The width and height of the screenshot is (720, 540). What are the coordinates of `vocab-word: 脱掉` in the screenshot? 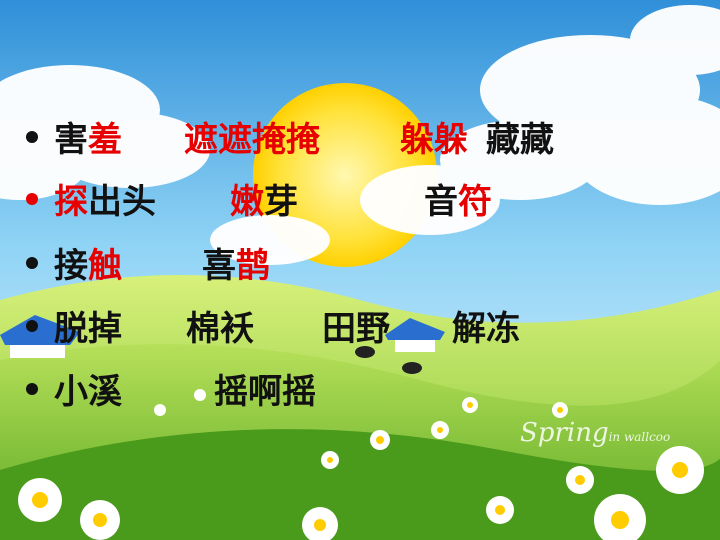 It's located at (88, 329).